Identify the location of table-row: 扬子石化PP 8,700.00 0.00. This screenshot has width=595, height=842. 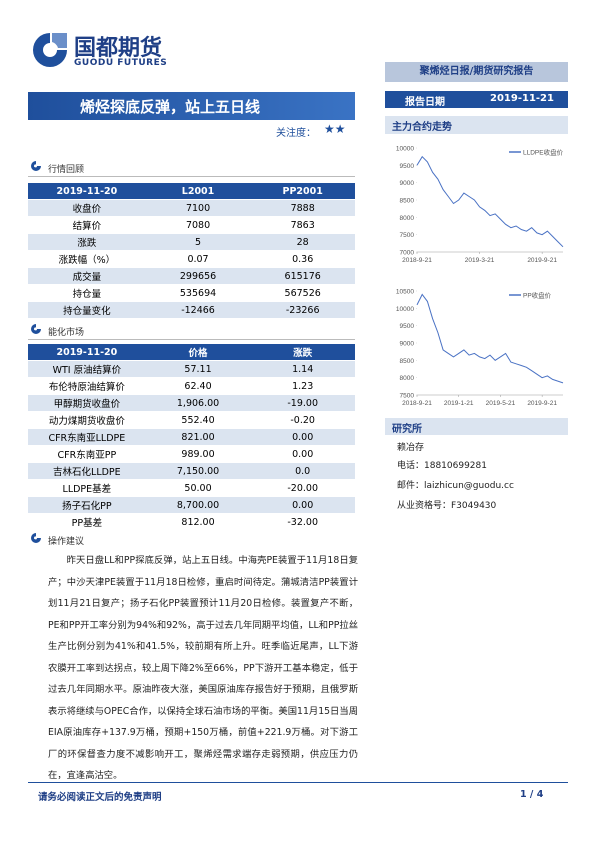
(191, 505).